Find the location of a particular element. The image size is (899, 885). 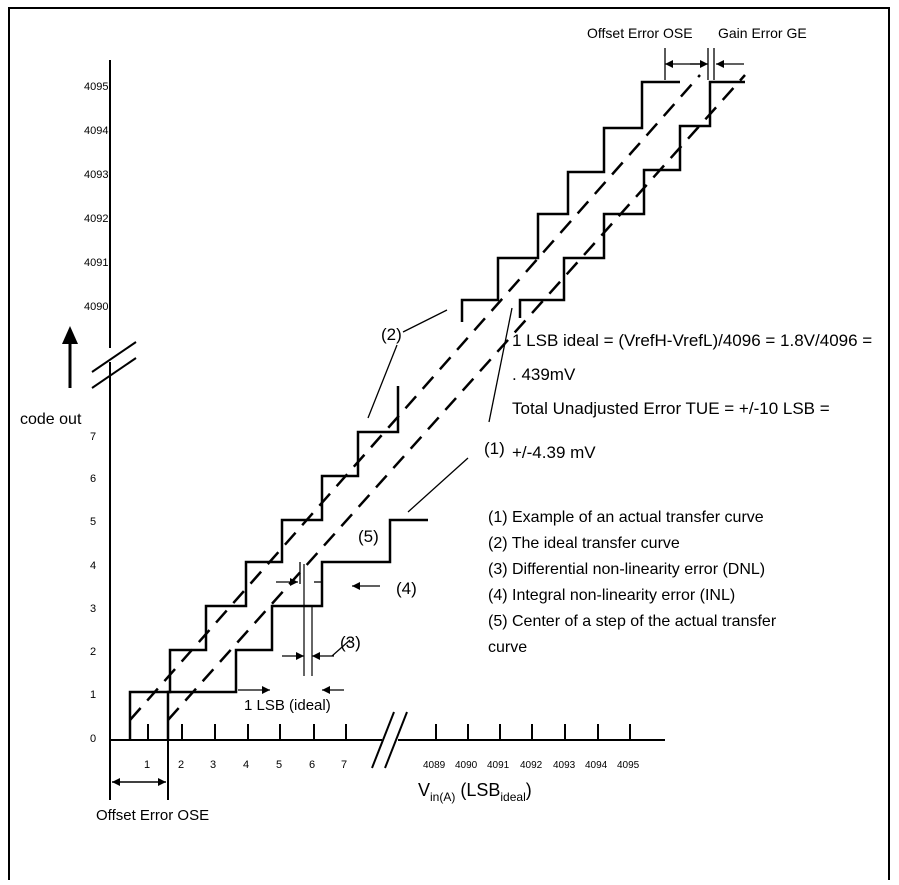

x-tick-marks is located at coordinates (370, 762).